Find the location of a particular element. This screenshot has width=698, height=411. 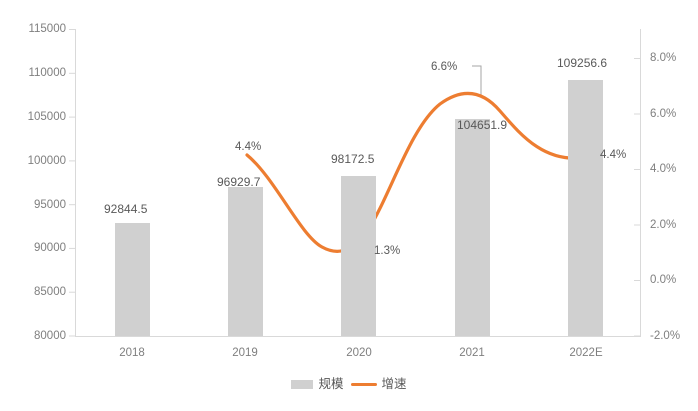

growth-label-2019: 4.4% is located at coordinates (248, 147).